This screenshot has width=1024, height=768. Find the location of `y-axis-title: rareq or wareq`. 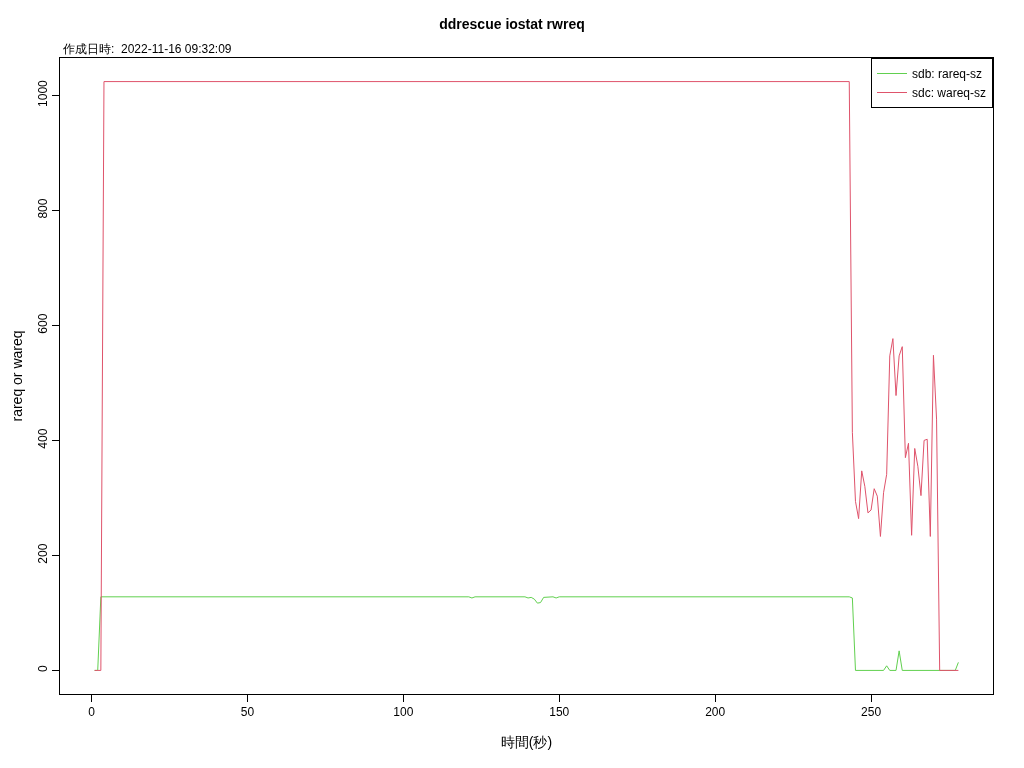

y-axis-title: rareq or wareq is located at coordinates (16, 376).